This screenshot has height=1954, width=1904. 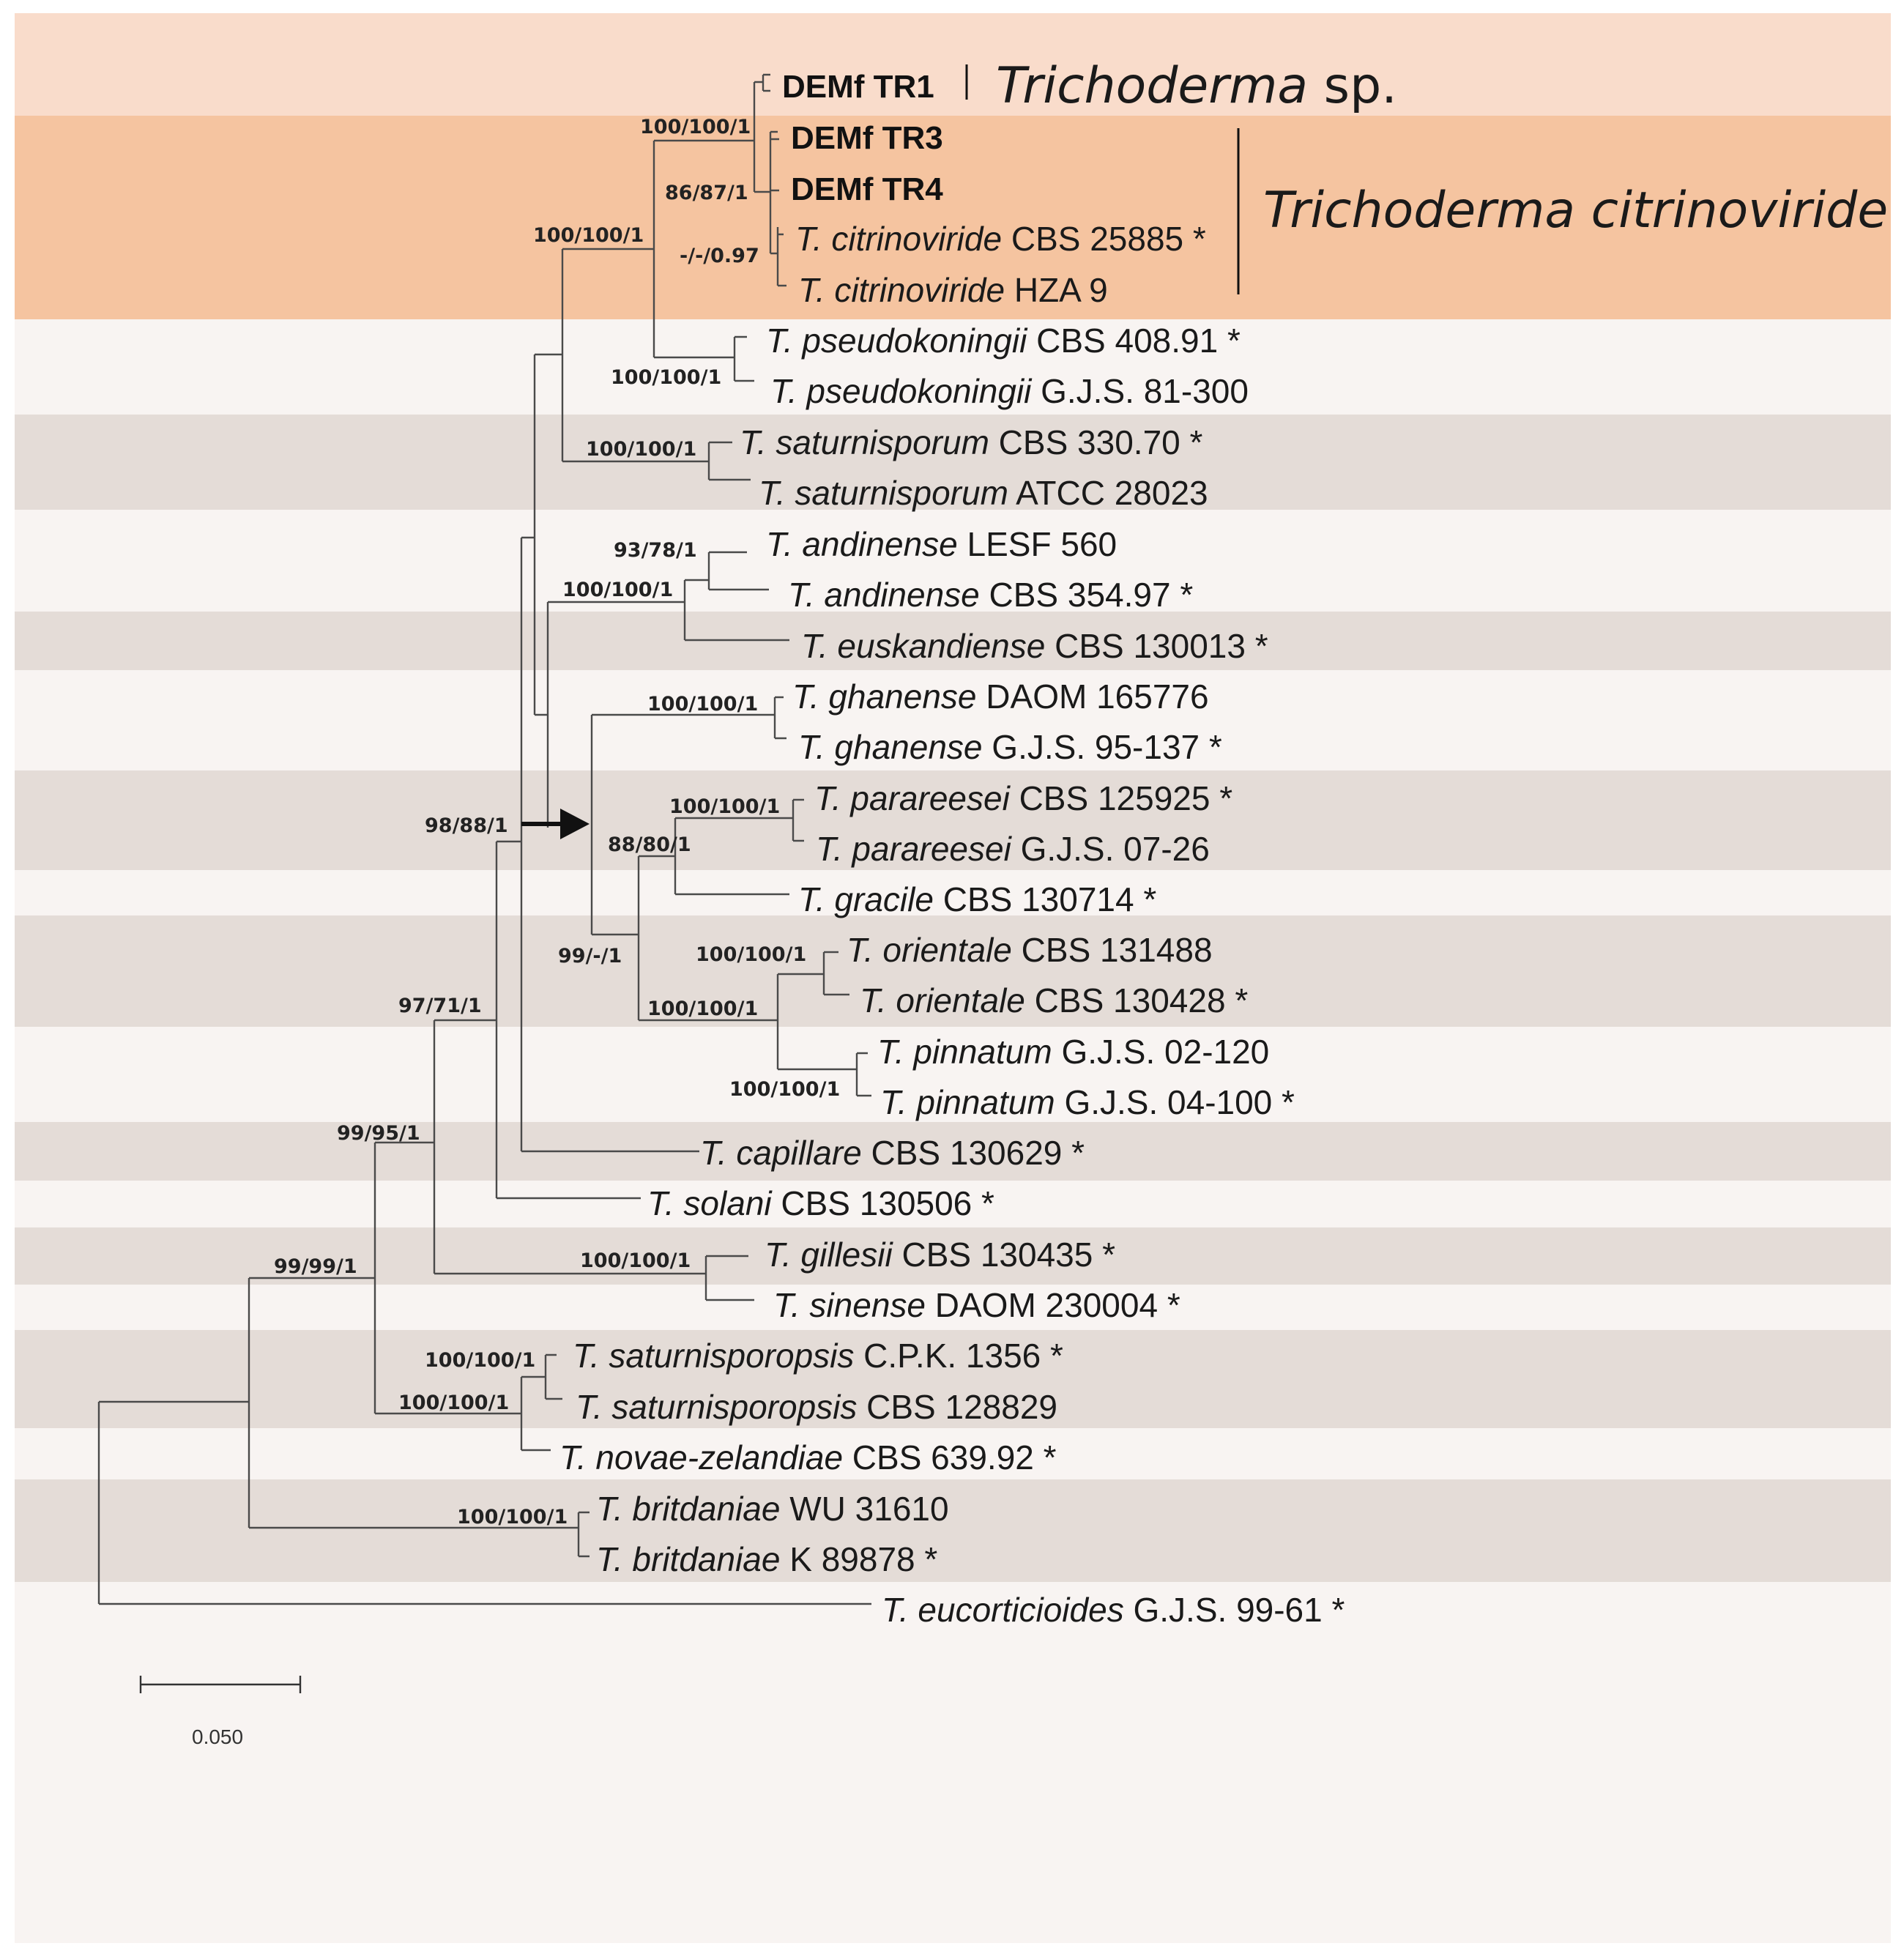 What do you see at coordinates (547, 534) in the screenshot?
I see `branch-upper` at bounding box center [547, 534].